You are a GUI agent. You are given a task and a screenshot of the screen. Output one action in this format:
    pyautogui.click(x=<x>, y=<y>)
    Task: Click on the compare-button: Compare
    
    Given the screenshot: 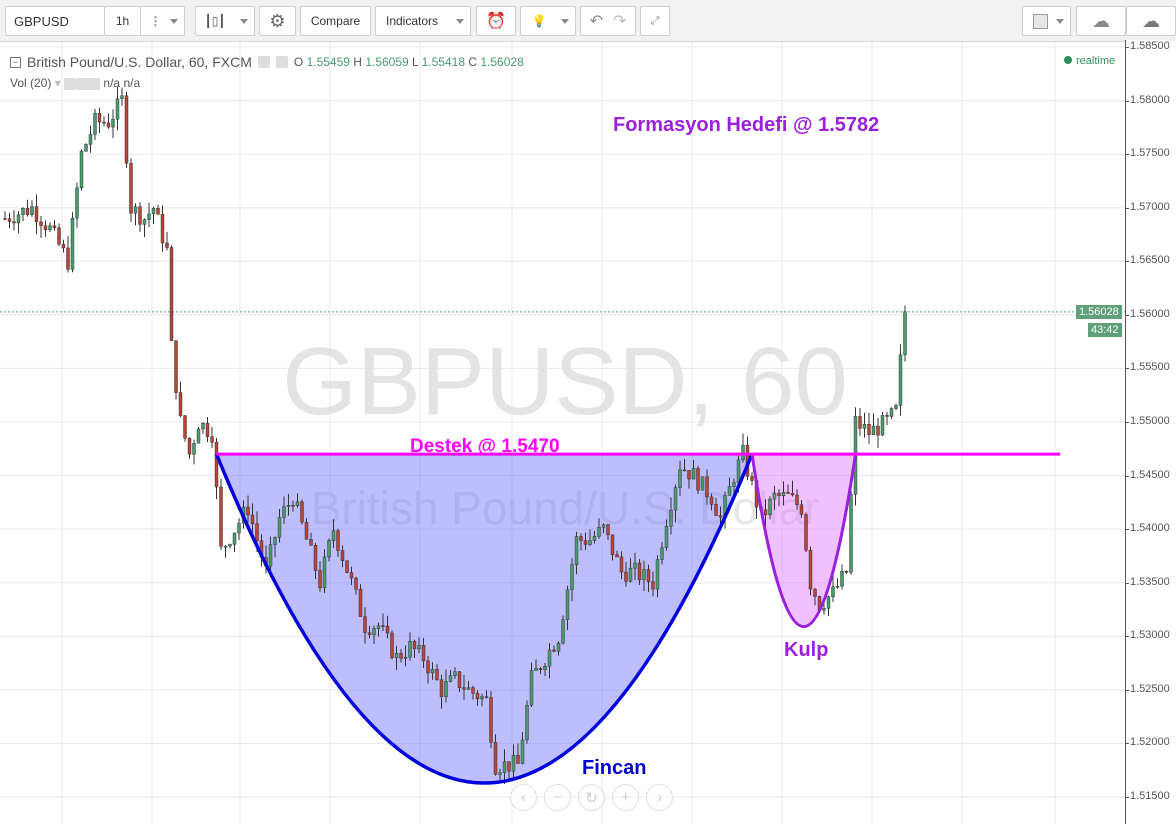 What is the action you would take?
    pyautogui.click(x=335, y=21)
    